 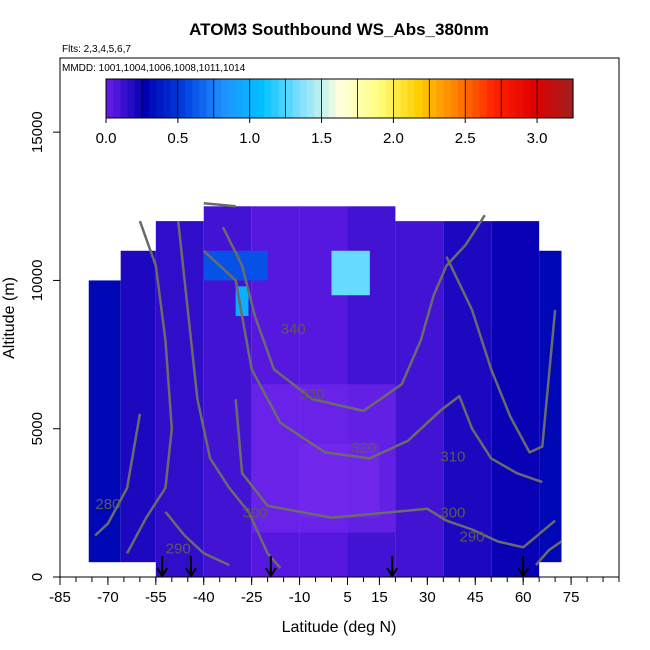 I want to click on x-tick-label-1: -70, so click(x=108, y=597).